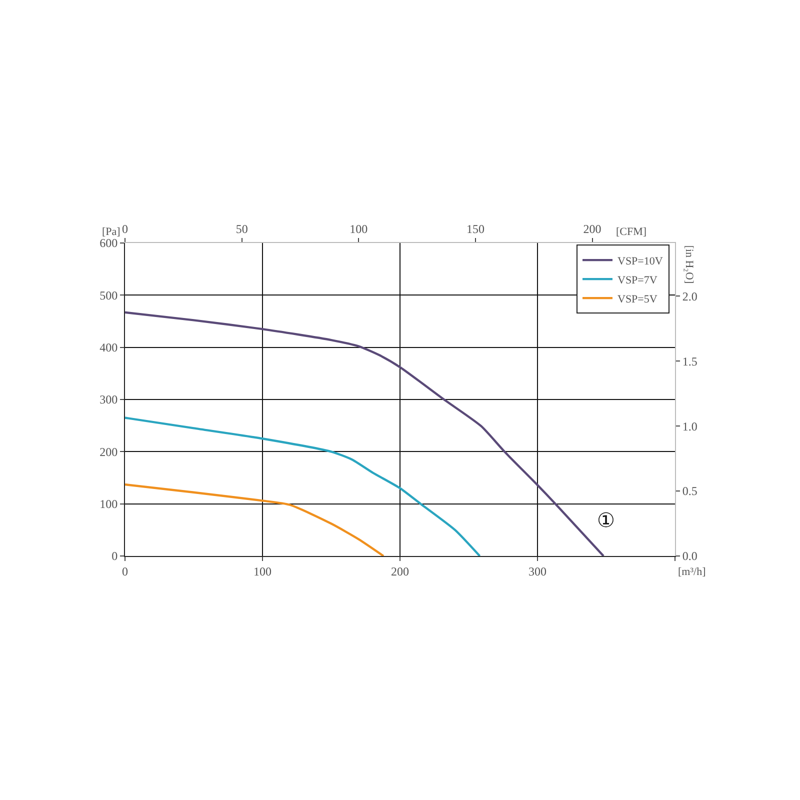 This screenshot has width=800, height=800. What do you see at coordinates (111, 232) in the screenshot?
I see `y-axis-title: [Pa]` at bounding box center [111, 232].